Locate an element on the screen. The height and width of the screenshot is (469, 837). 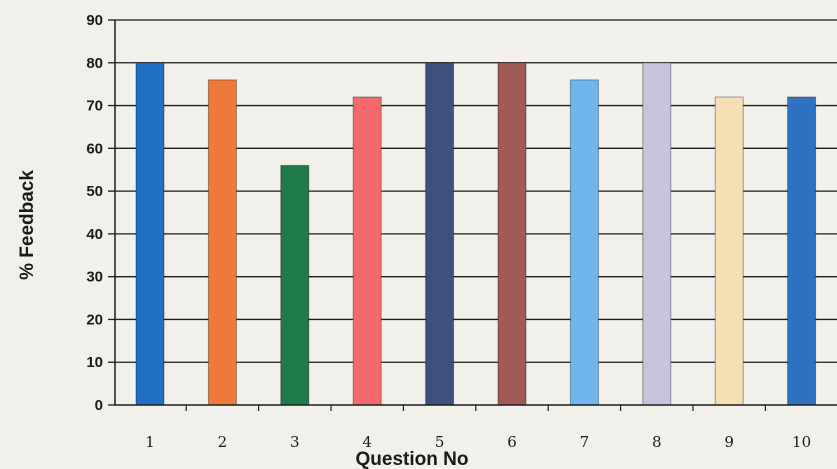
x-tick-label: 2 is located at coordinates (223, 442).